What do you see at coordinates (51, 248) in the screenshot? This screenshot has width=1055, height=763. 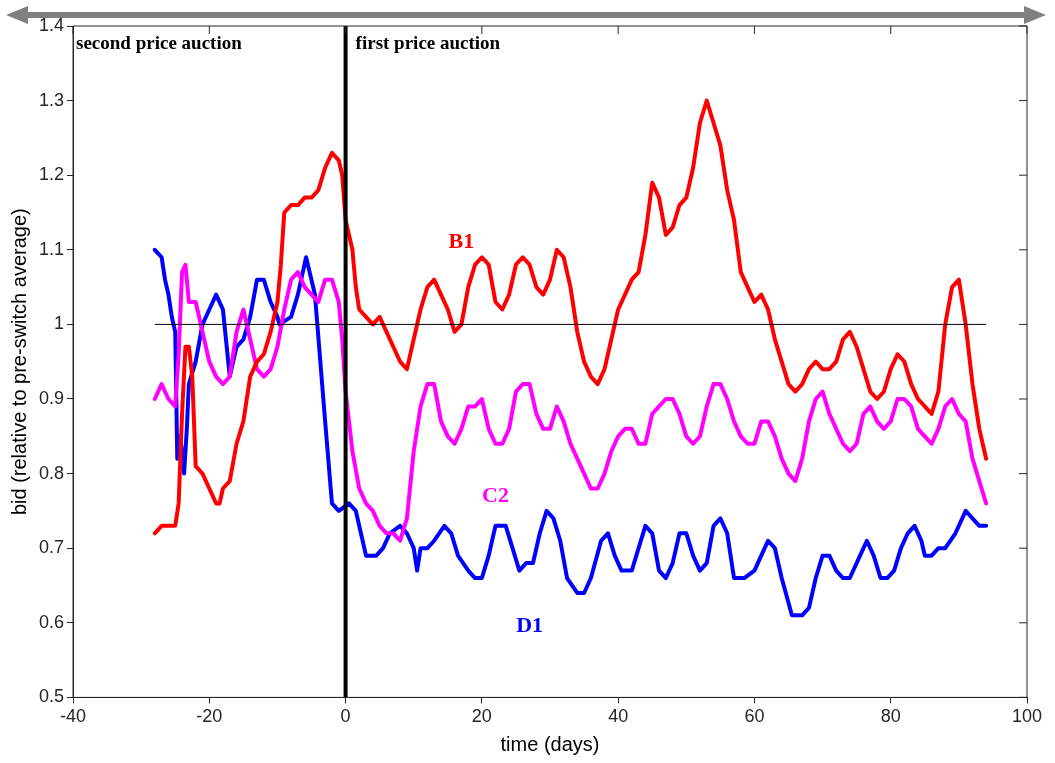 I see `y-tick-label: 1.1` at bounding box center [51, 248].